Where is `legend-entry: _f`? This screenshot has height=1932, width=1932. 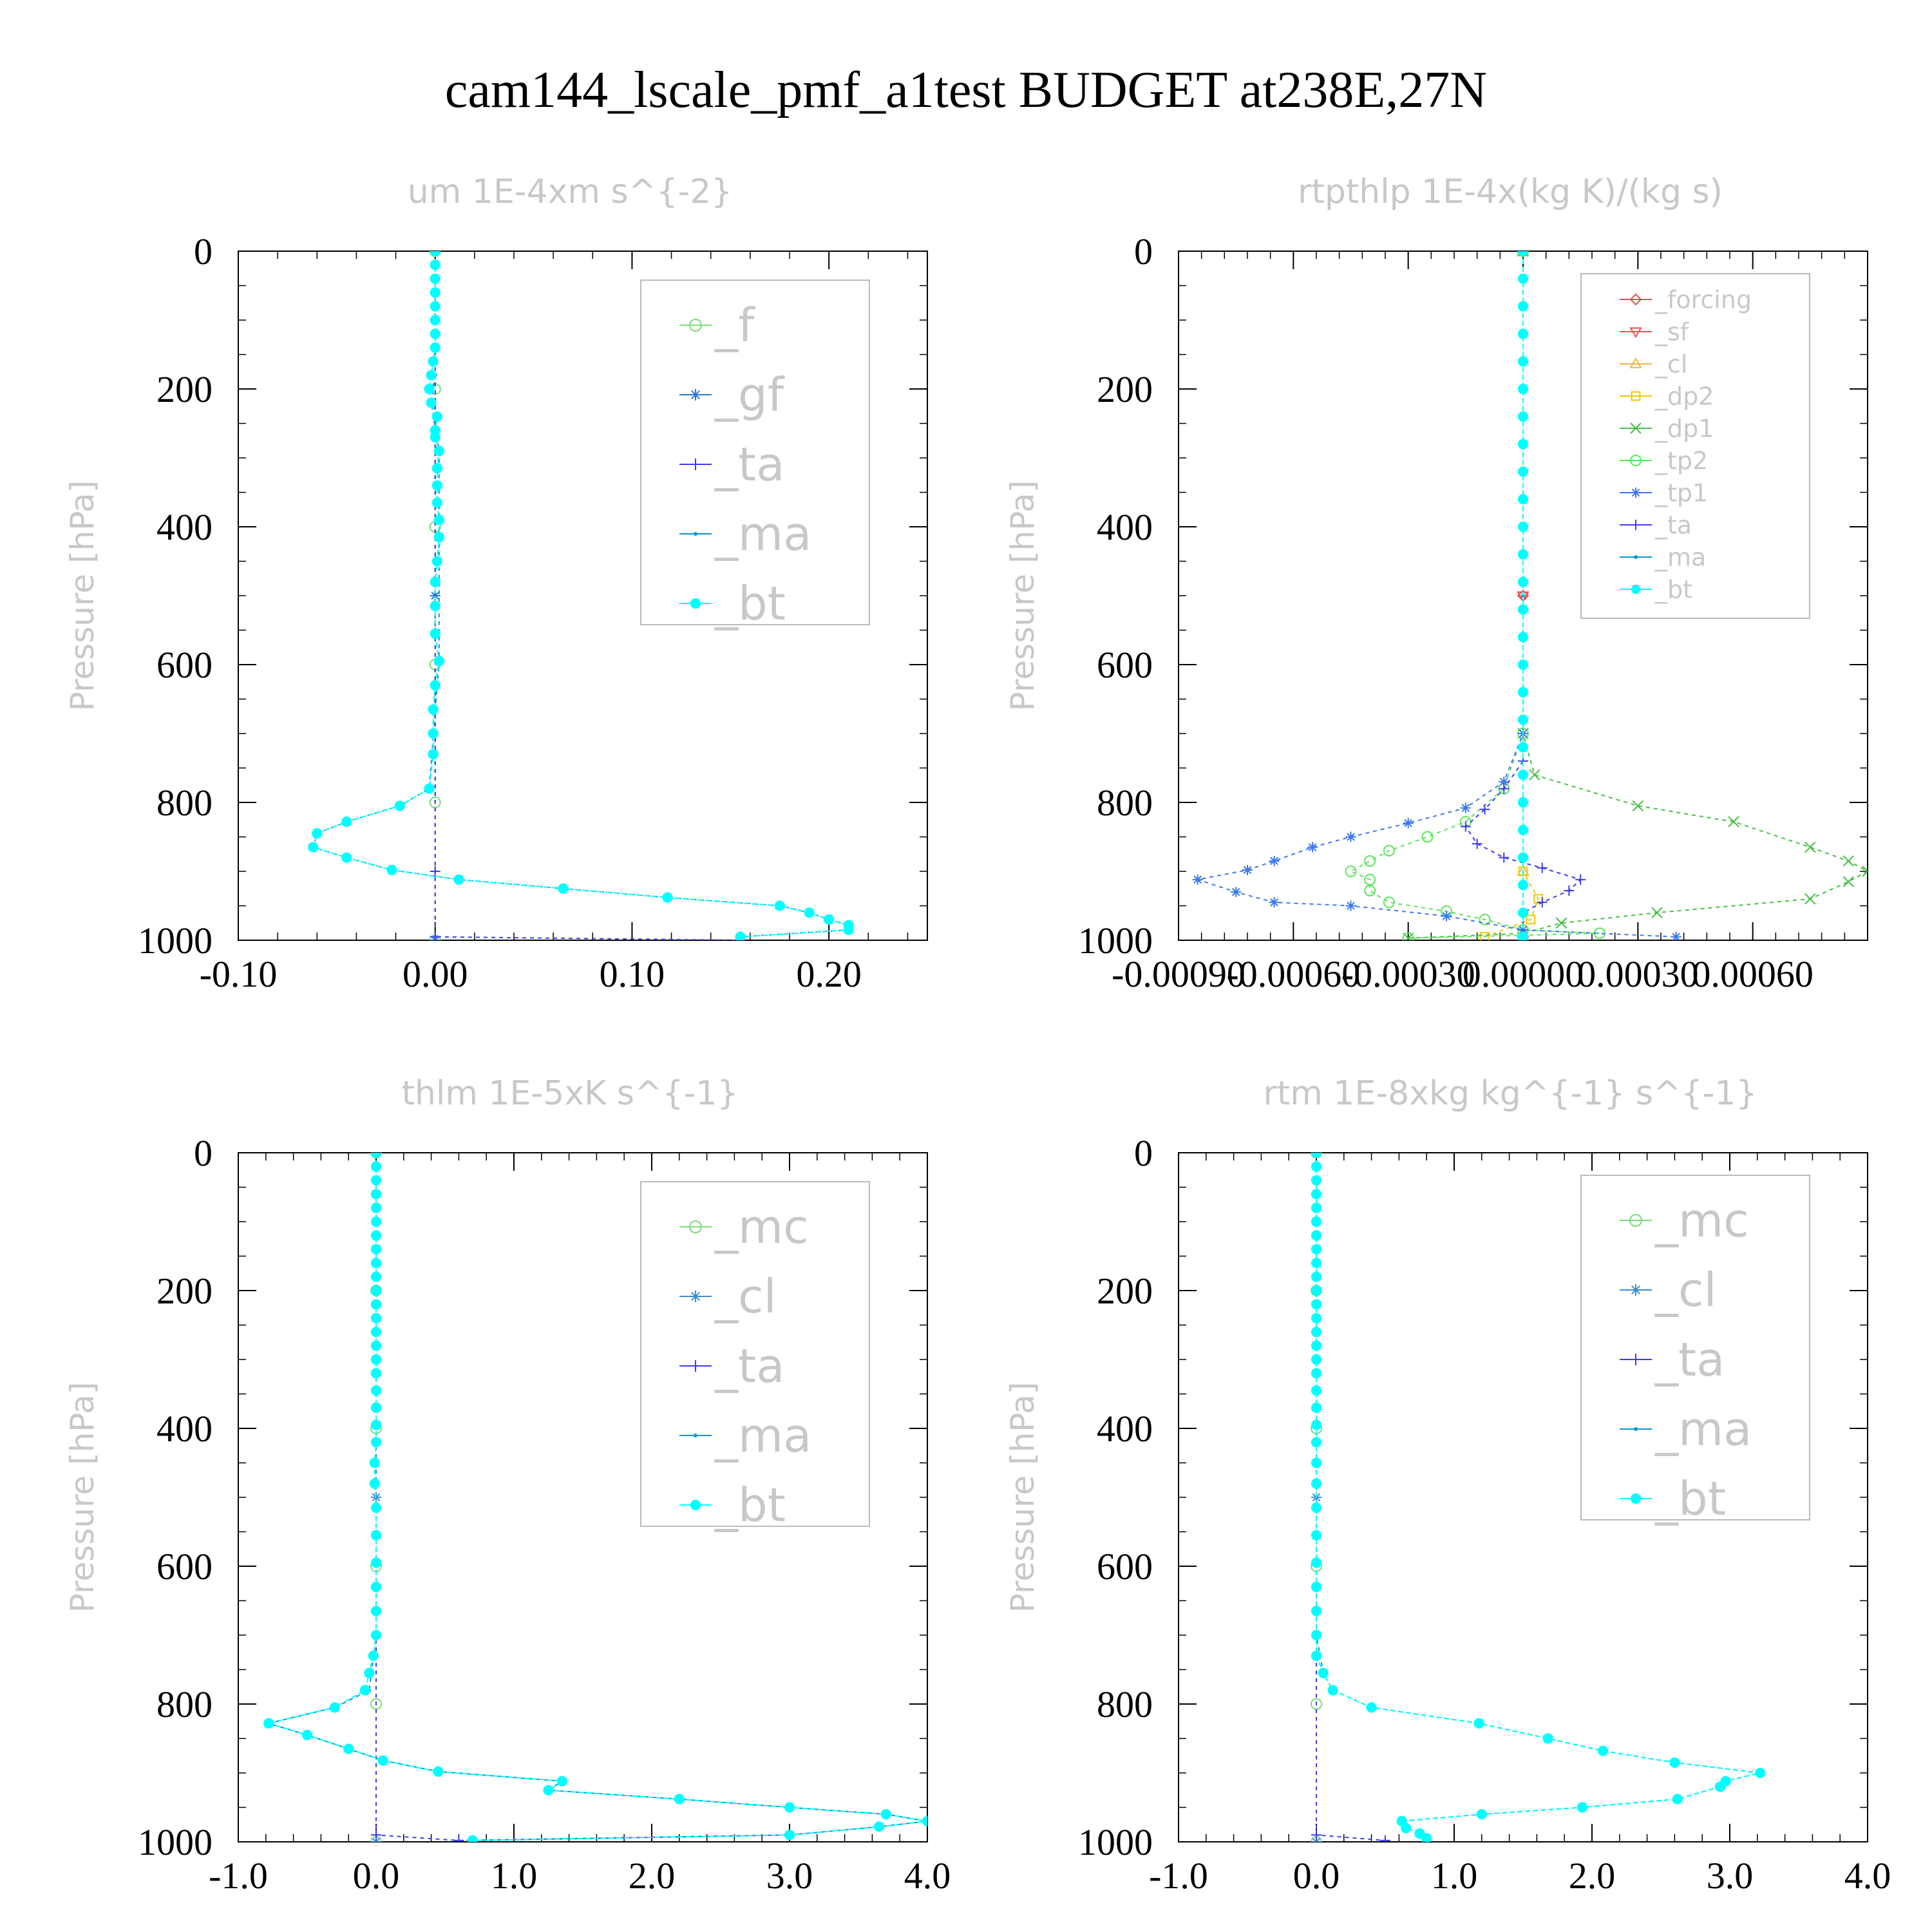 legend-entry: _f is located at coordinates (717, 325).